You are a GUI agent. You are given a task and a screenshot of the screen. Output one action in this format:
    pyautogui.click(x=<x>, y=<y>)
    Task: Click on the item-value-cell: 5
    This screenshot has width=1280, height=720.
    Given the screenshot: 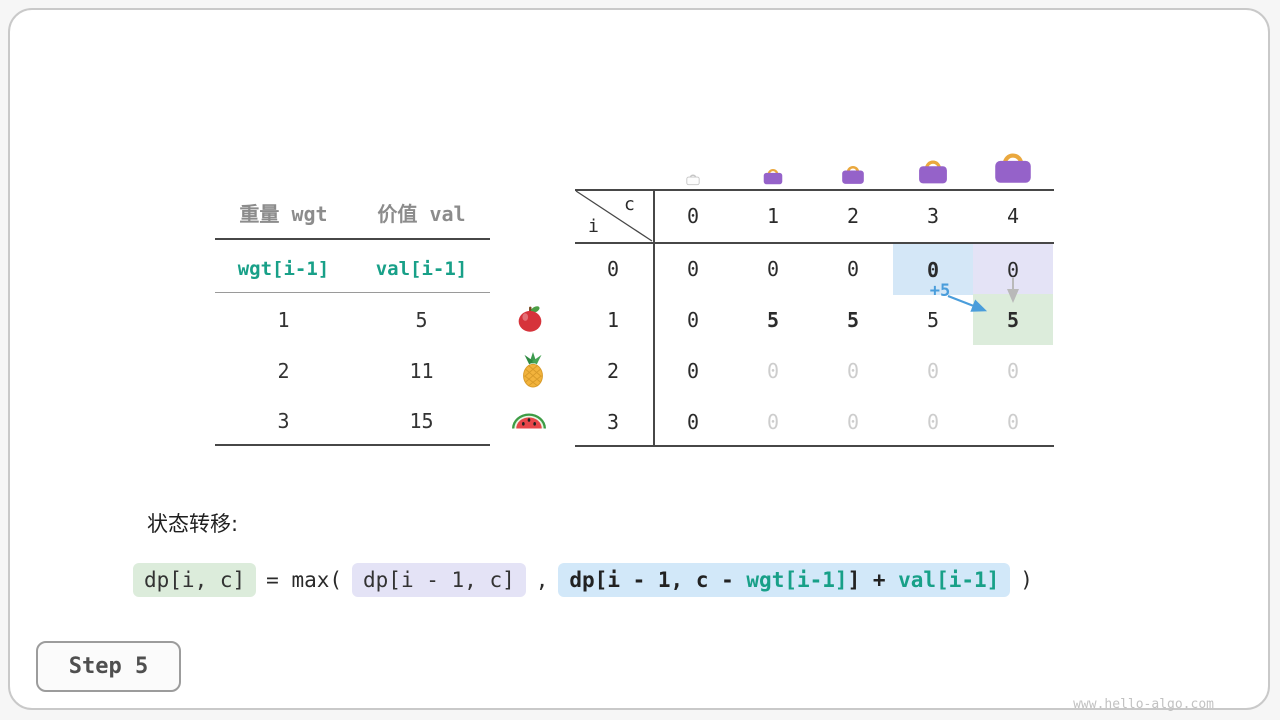 What is the action you would take?
    pyautogui.click(x=421, y=320)
    